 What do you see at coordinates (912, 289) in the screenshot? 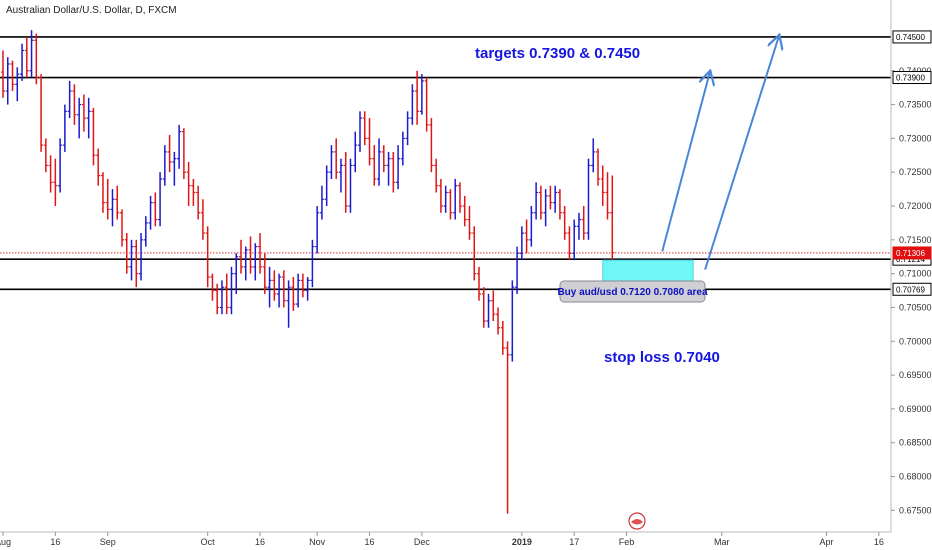
I see `price-line-tag-3: 0.70769` at bounding box center [912, 289].